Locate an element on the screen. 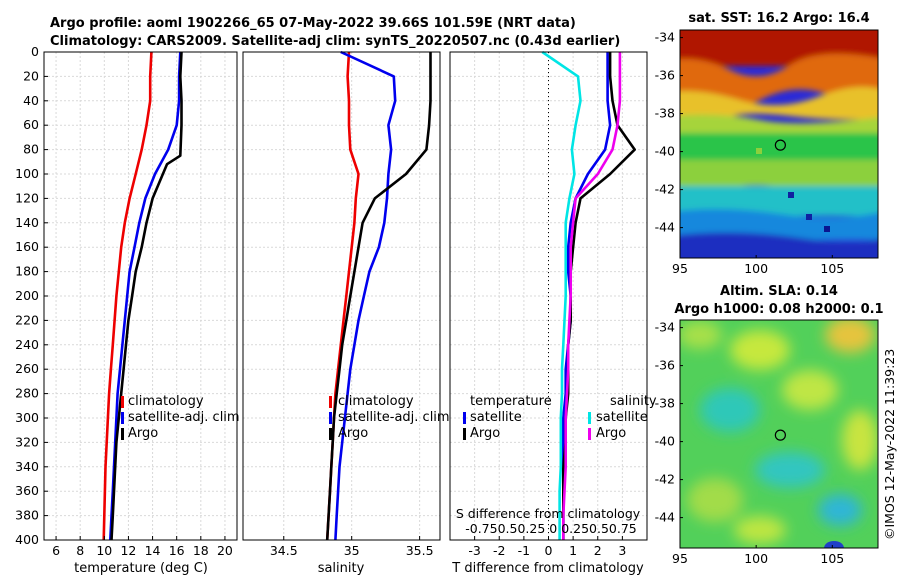  y-tick-label: 40 is located at coordinates (31, 100).